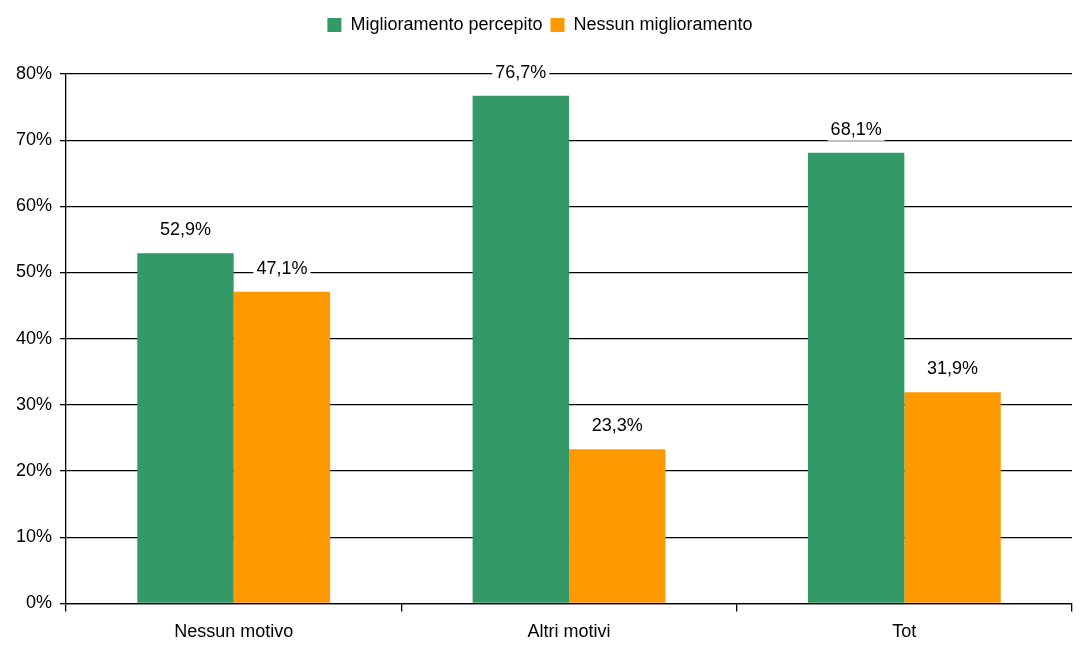 Image resolution: width=1086 pixels, height=661 pixels. Describe the element at coordinates (34, 72) in the screenshot. I see `y-tick-label: 80%` at that location.